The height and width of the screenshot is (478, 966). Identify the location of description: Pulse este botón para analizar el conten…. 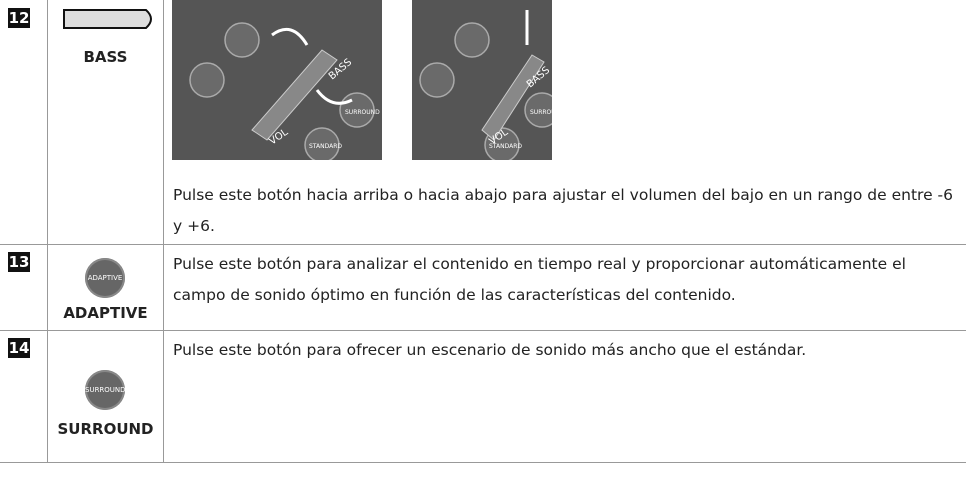
(539, 279).